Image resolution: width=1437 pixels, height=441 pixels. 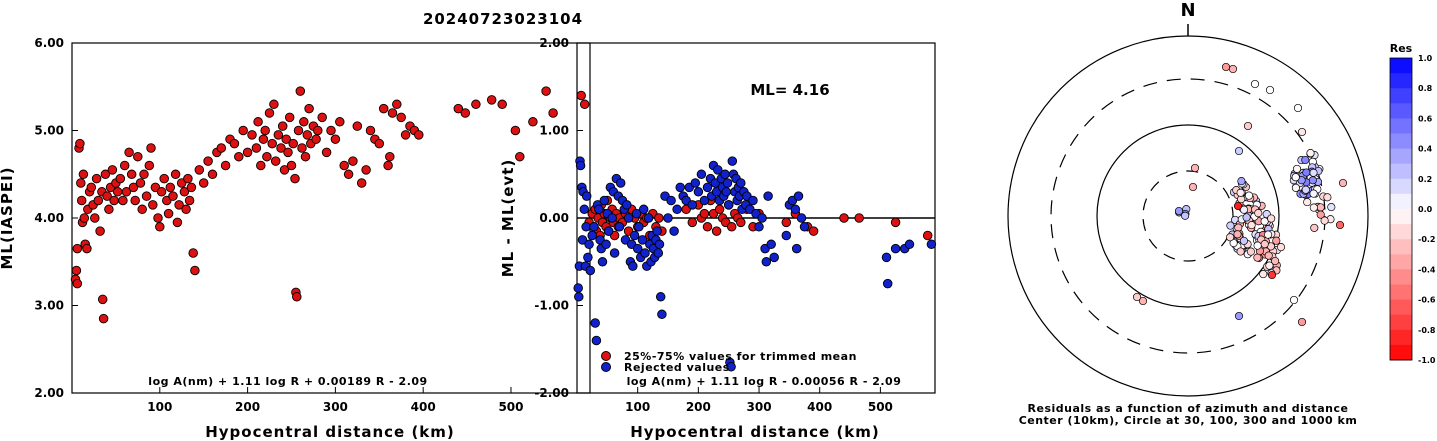 What do you see at coordinates (1427, 269) in the screenshot?
I see `colorbar-tick-label: -0.4` at bounding box center [1427, 269].